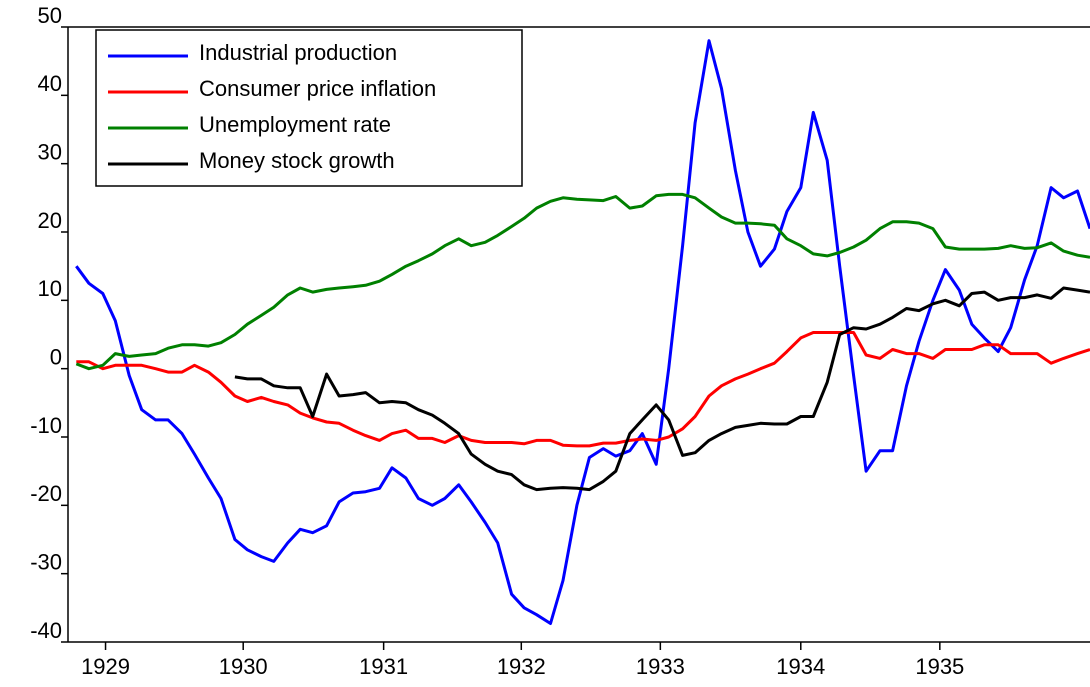 The height and width of the screenshot is (687, 1090). I want to click on y-tick-label: 10, so click(50, 288).